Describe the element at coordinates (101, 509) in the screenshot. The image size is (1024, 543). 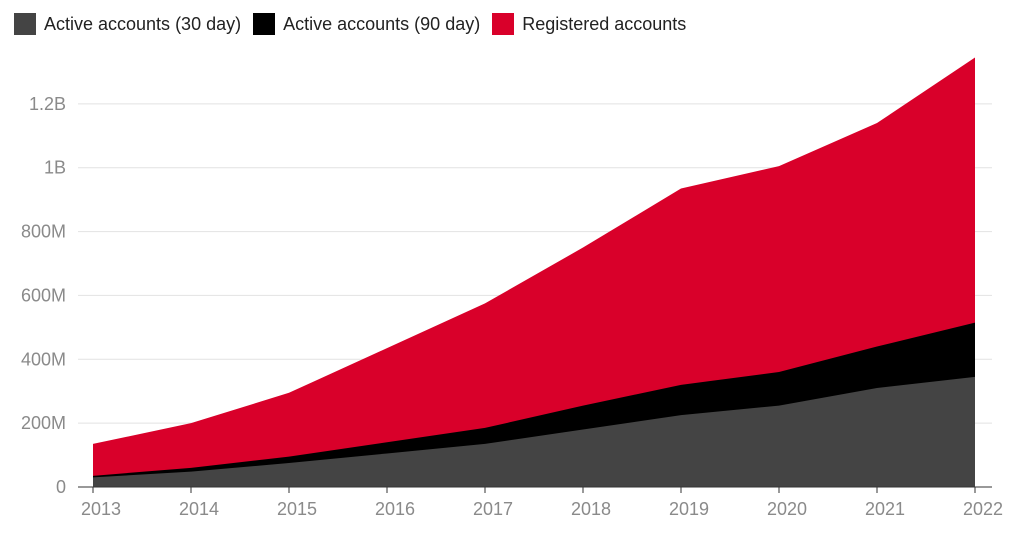
I see `x-tick-label: 2013` at that location.